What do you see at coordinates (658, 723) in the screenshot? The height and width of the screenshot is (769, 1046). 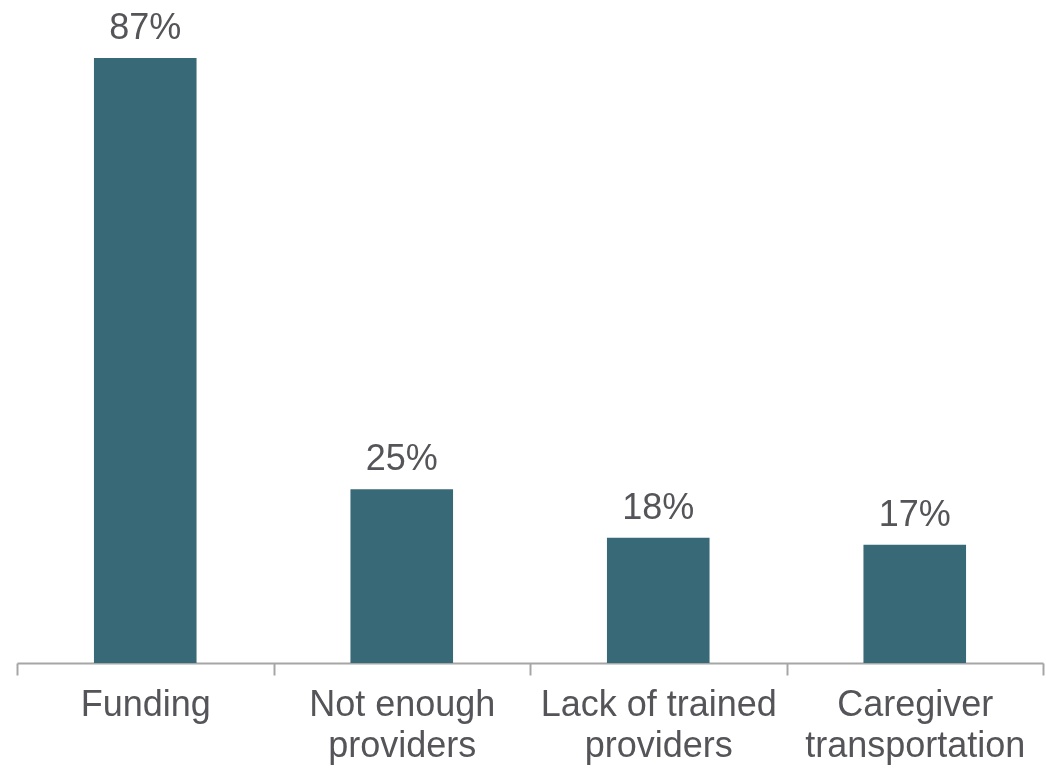 I see `x-tick-label: Lack of trained providers` at bounding box center [658, 723].